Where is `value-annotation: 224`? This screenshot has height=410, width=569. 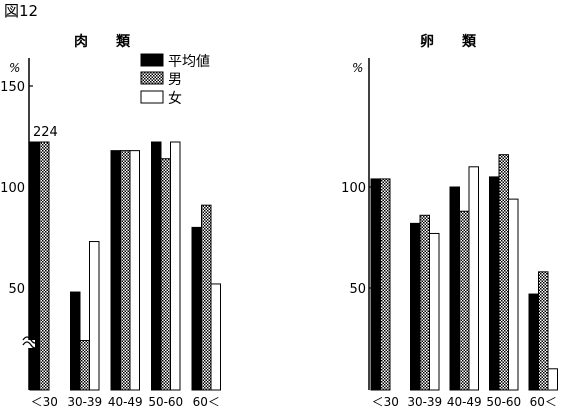
value-annotation: 224 is located at coordinates (45, 132).